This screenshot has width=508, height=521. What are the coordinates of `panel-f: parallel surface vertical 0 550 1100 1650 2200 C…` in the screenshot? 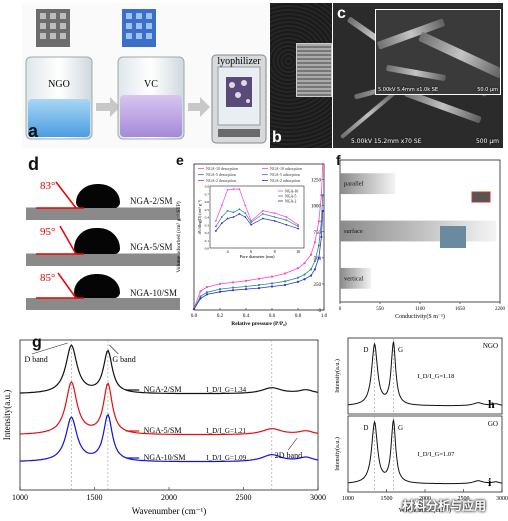 It's located at (419, 241).